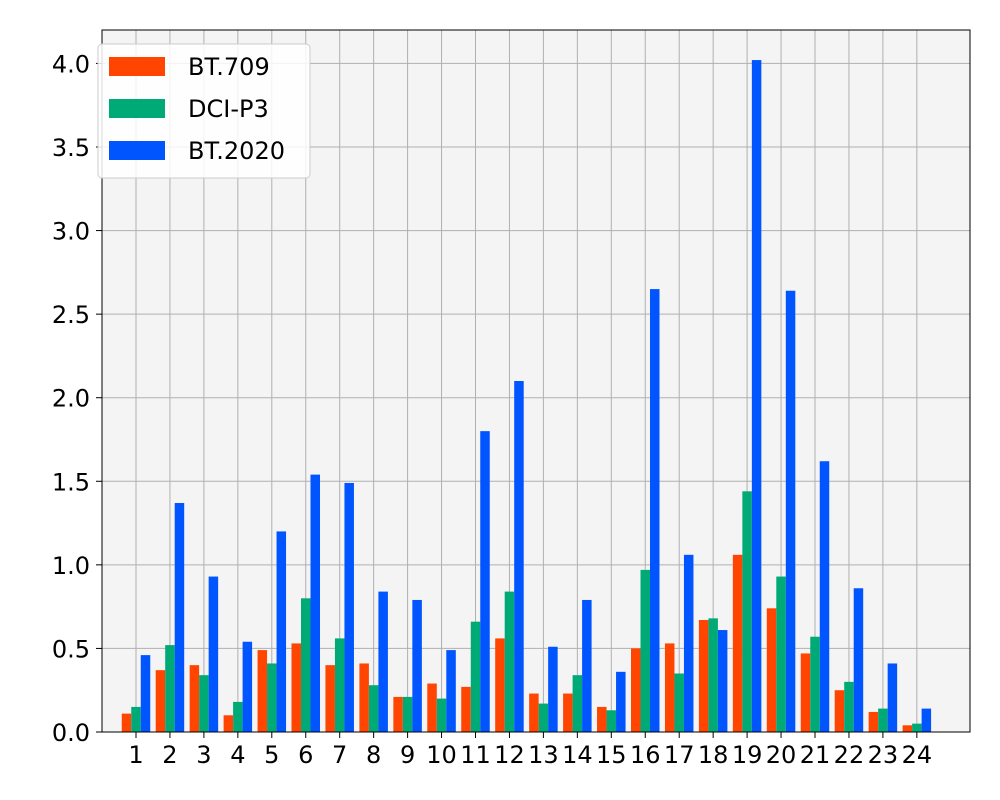  What do you see at coordinates (135, 755) in the screenshot?
I see `x-tick-label: 1` at bounding box center [135, 755].